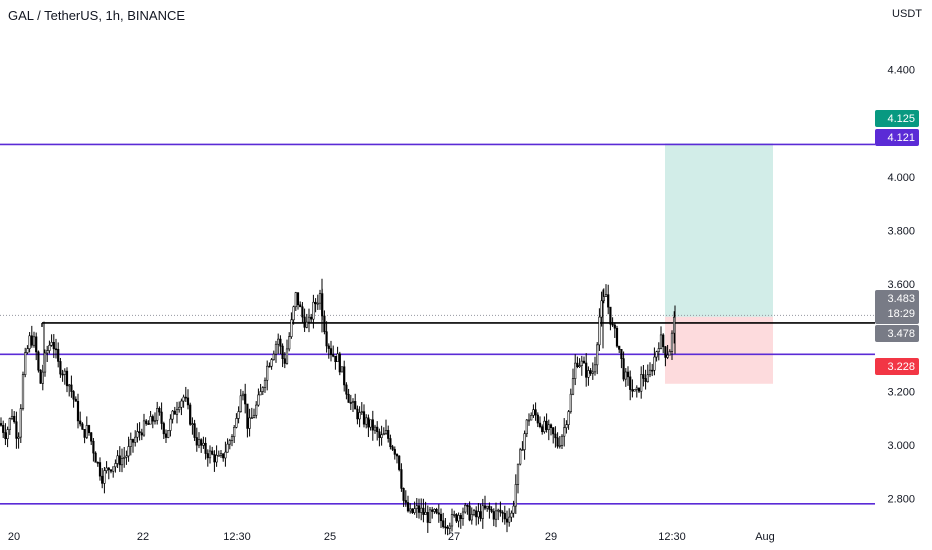  Describe the element at coordinates (901, 285) in the screenshot. I see `price-axis: 4.400 4.000 3.800 3.600 3.200 3.000 2.800` at that location.